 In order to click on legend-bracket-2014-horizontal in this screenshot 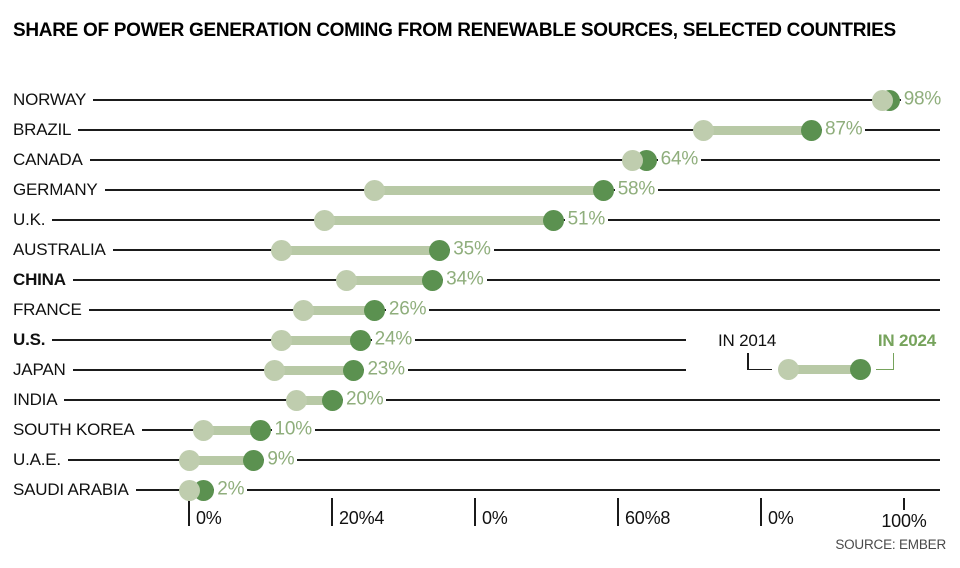, I will do `click(759, 369)`.